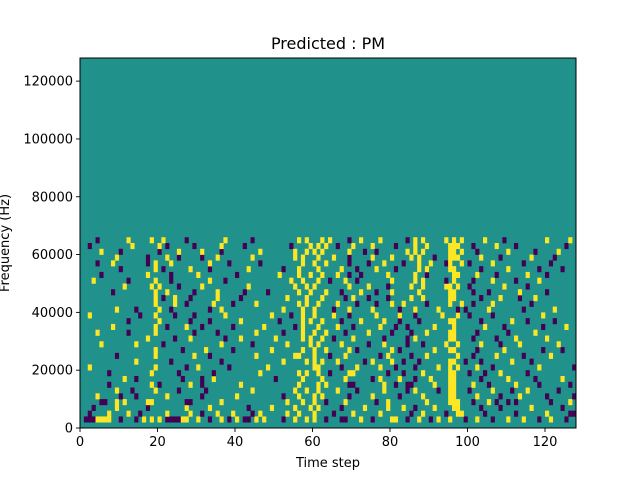 The width and height of the screenshot is (640, 480). I want to click on y-tick-label: 80000, so click(52, 197).